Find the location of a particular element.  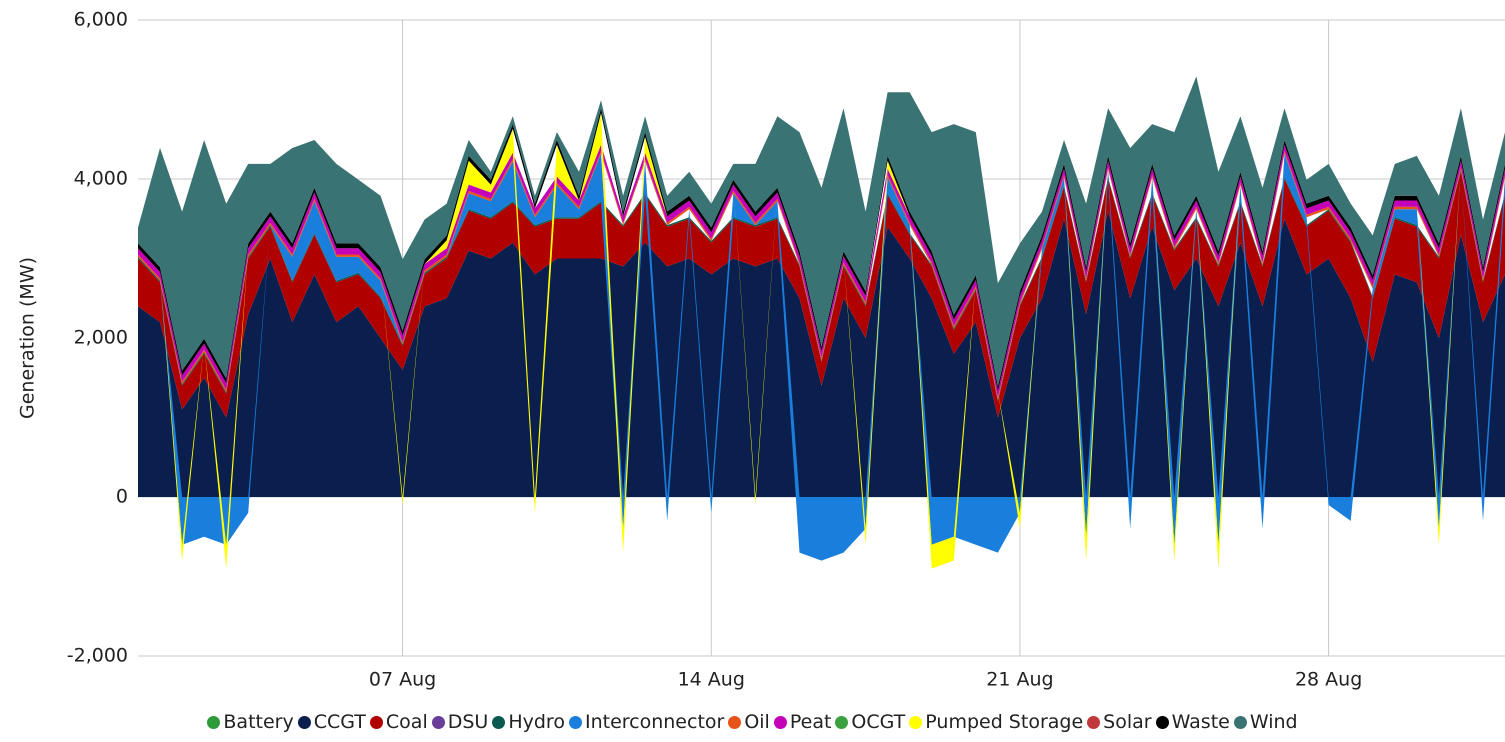

x-tick-label: 07 Aug is located at coordinates (402, 680).